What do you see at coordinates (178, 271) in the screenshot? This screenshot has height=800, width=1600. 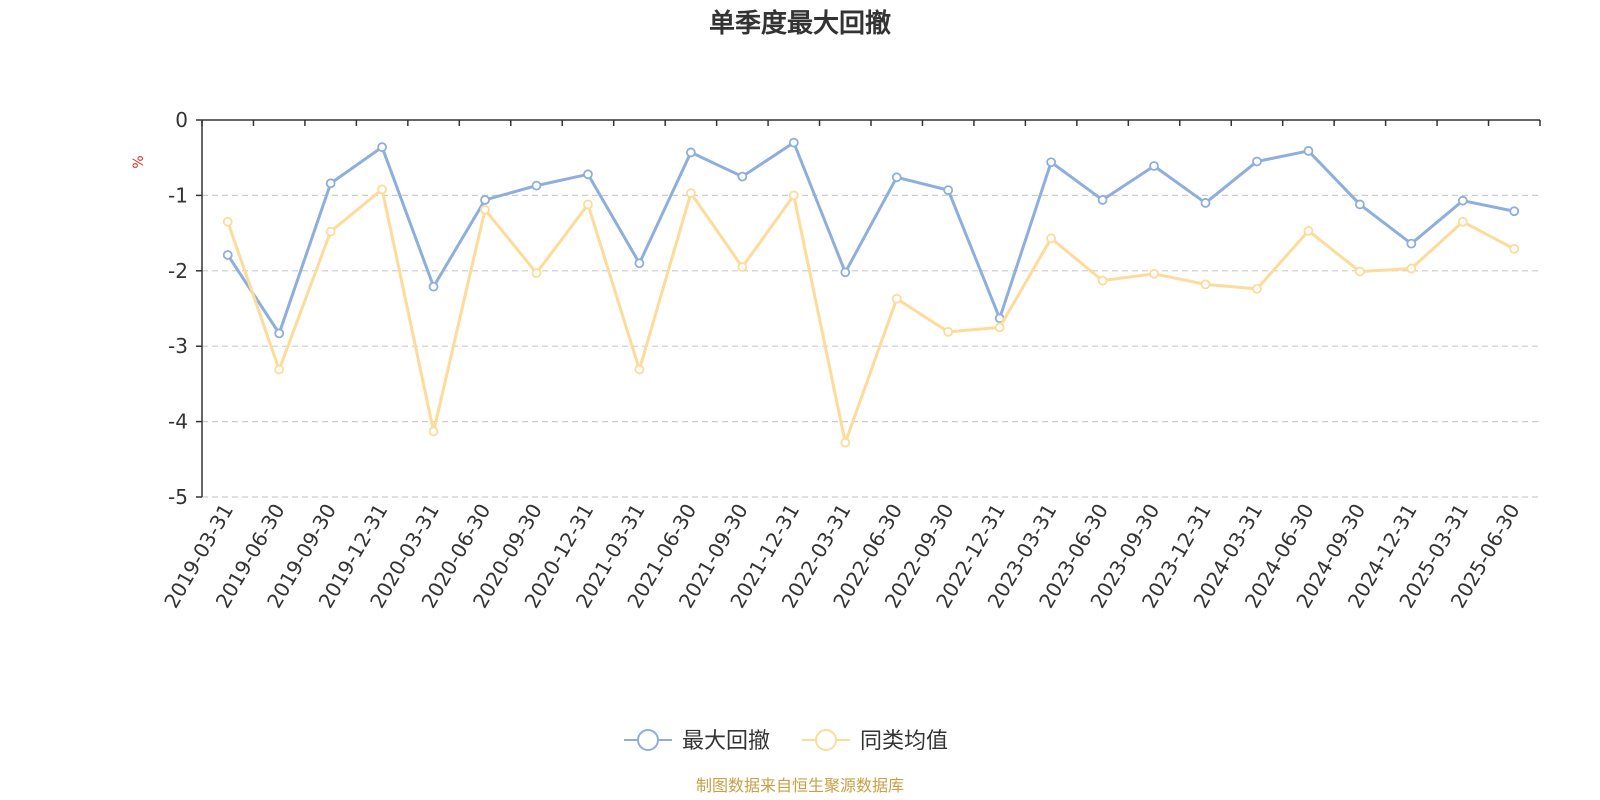 I see `y-tick-label: -2` at bounding box center [178, 271].